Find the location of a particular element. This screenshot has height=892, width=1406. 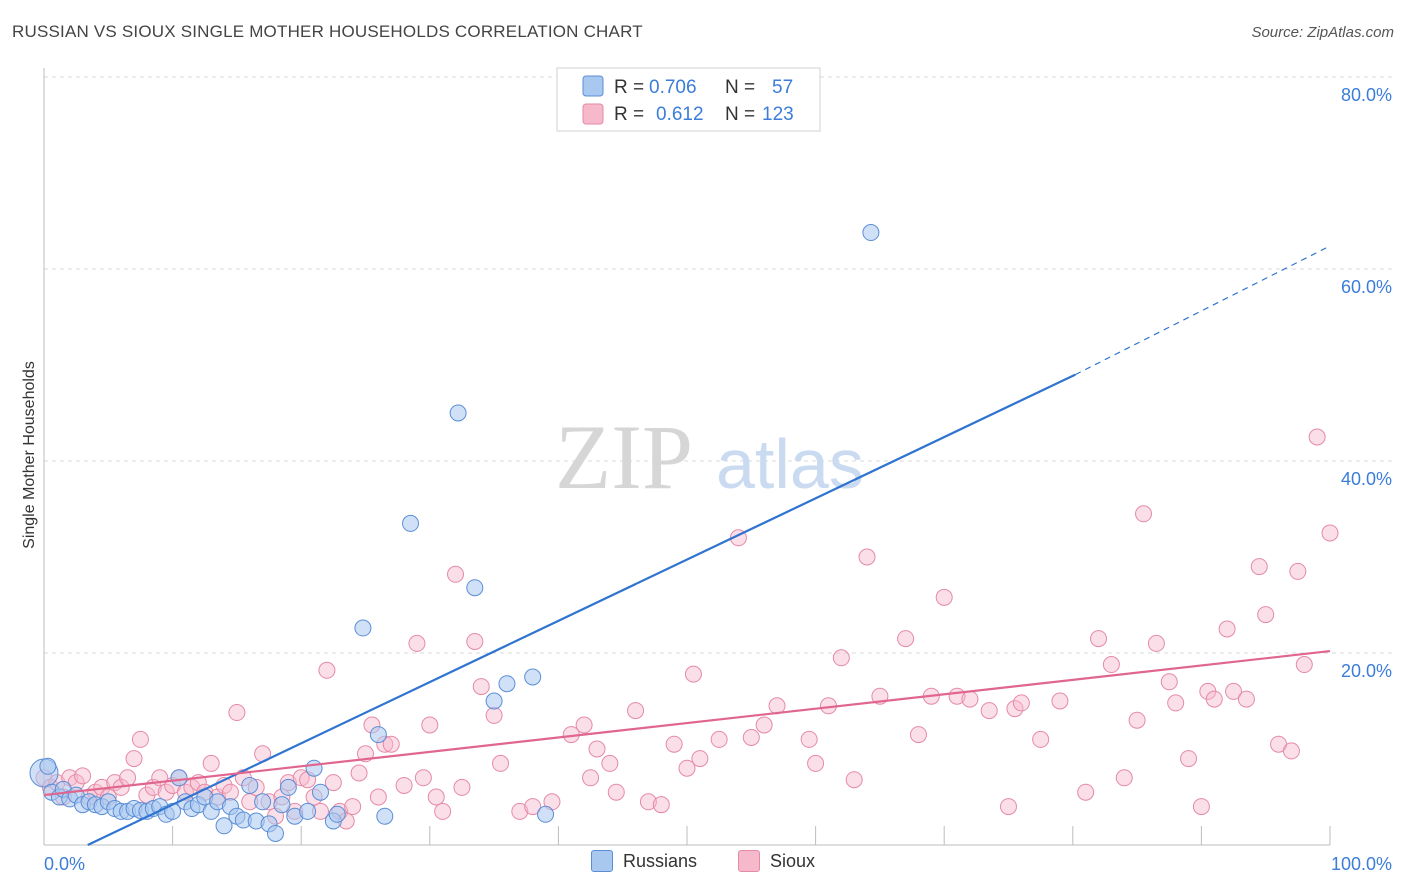

watermark-atlas: atlas is located at coordinates (790, 464).